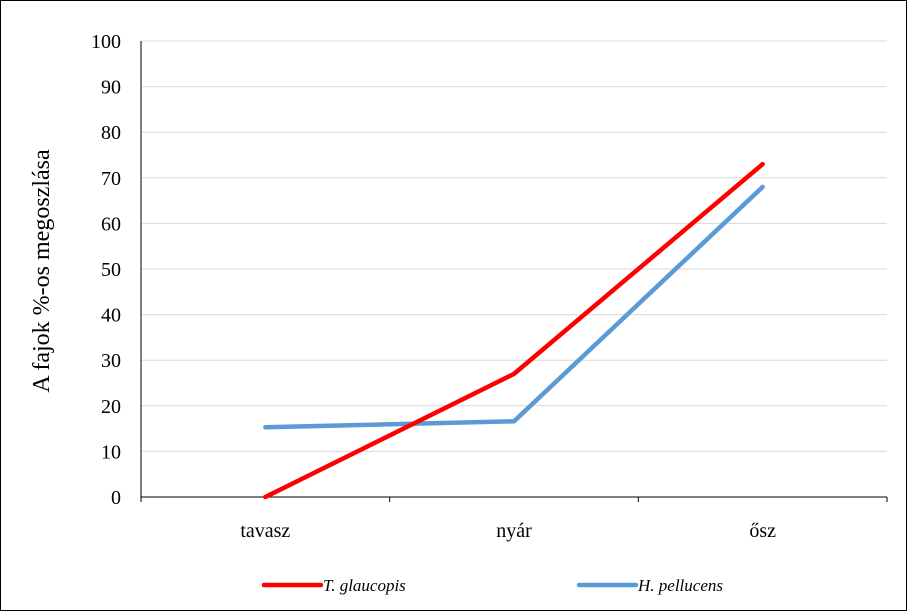 The height and width of the screenshot is (611, 907). What do you see at coordinates (106, 42) in the screenshot?
I see `y-tick-label: 100` at bounding box center [106, 42].